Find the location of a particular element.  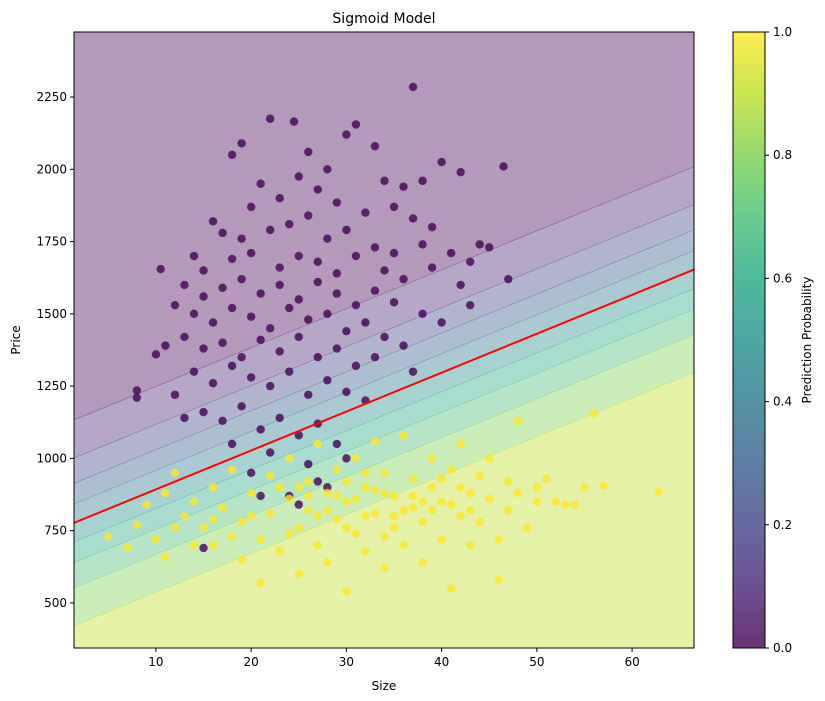

x-tick-label: 50 is located at coordinates (536, 662).